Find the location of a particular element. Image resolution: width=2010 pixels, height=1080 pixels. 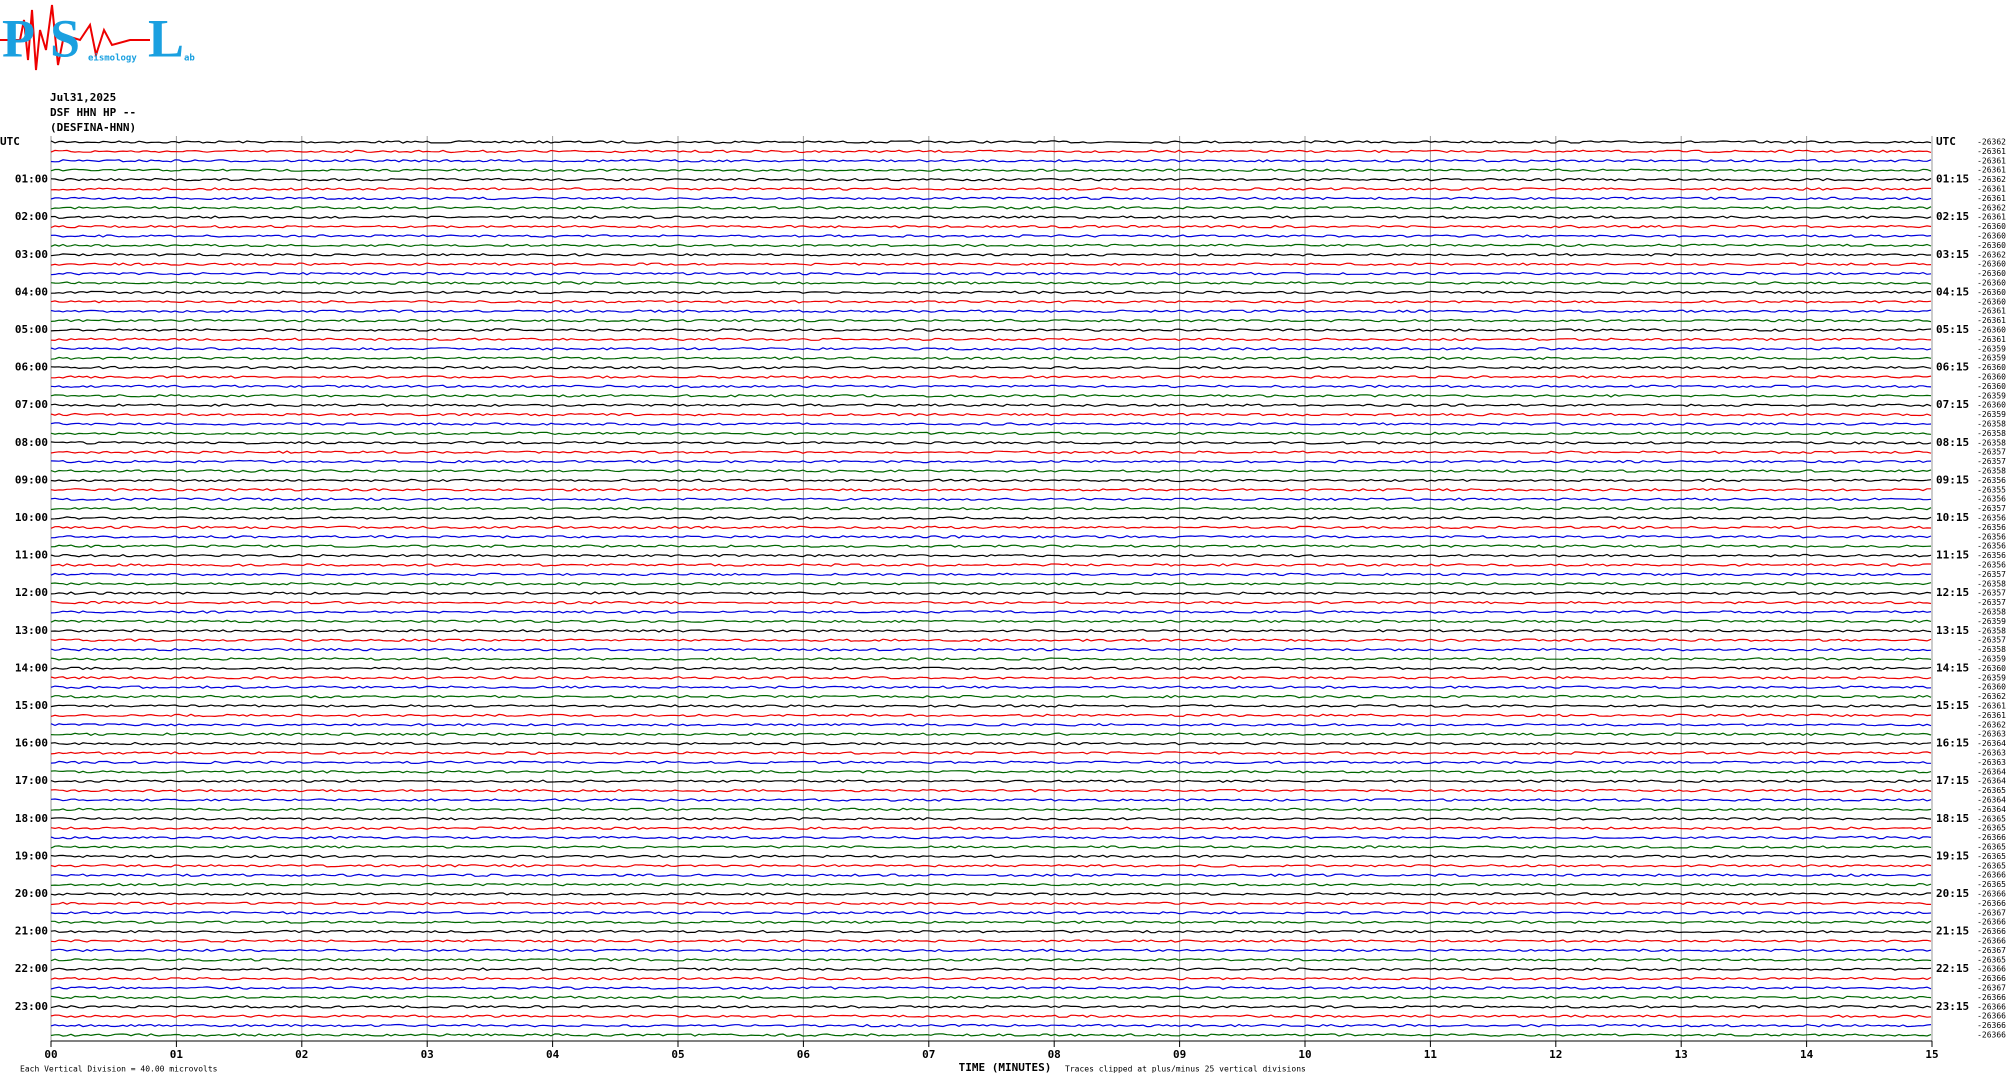

logo-letter: P is located at coordinates (18, 38).